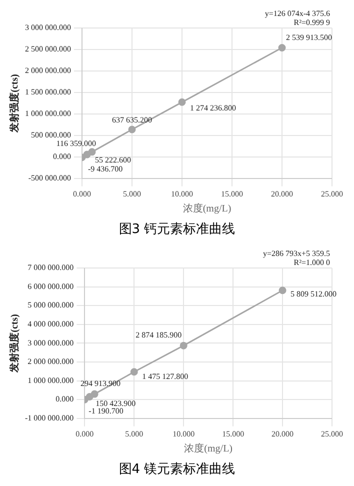 Image resolution: width=354 pixels, height=486 pixels. Describe the element at coordinates (312, 263) in the screenshot. I see `text: R²=1.000 0` at that location.